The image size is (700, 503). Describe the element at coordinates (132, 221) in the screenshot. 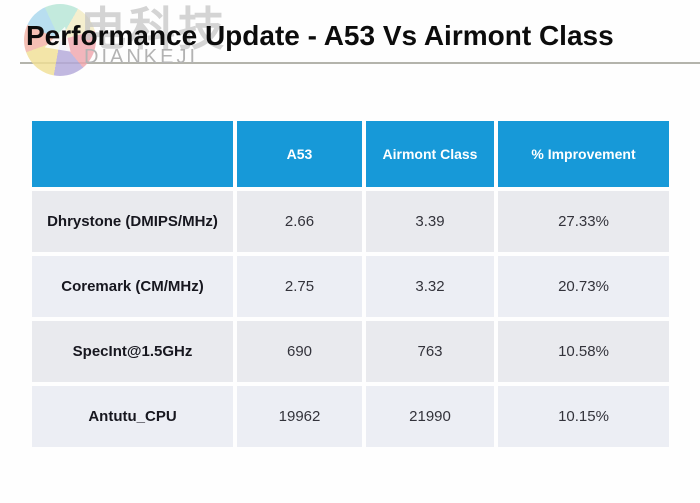

I see `row-label-dhrystone: Dhrystone (DMIPS/MHz)` at that location.